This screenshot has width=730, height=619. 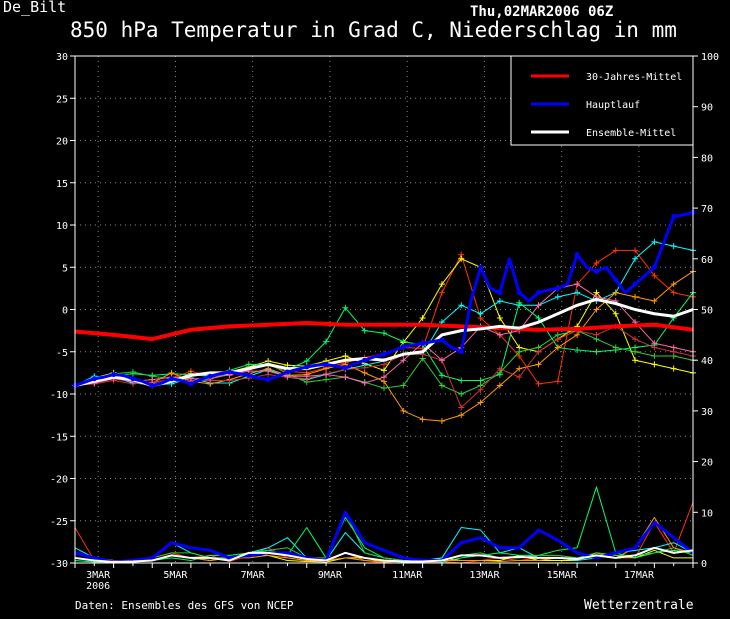 What do you see at coordinates (707, 412) in the screenshot?
I see `y-right-tick-label: 30` at bounding box center [707, 412].